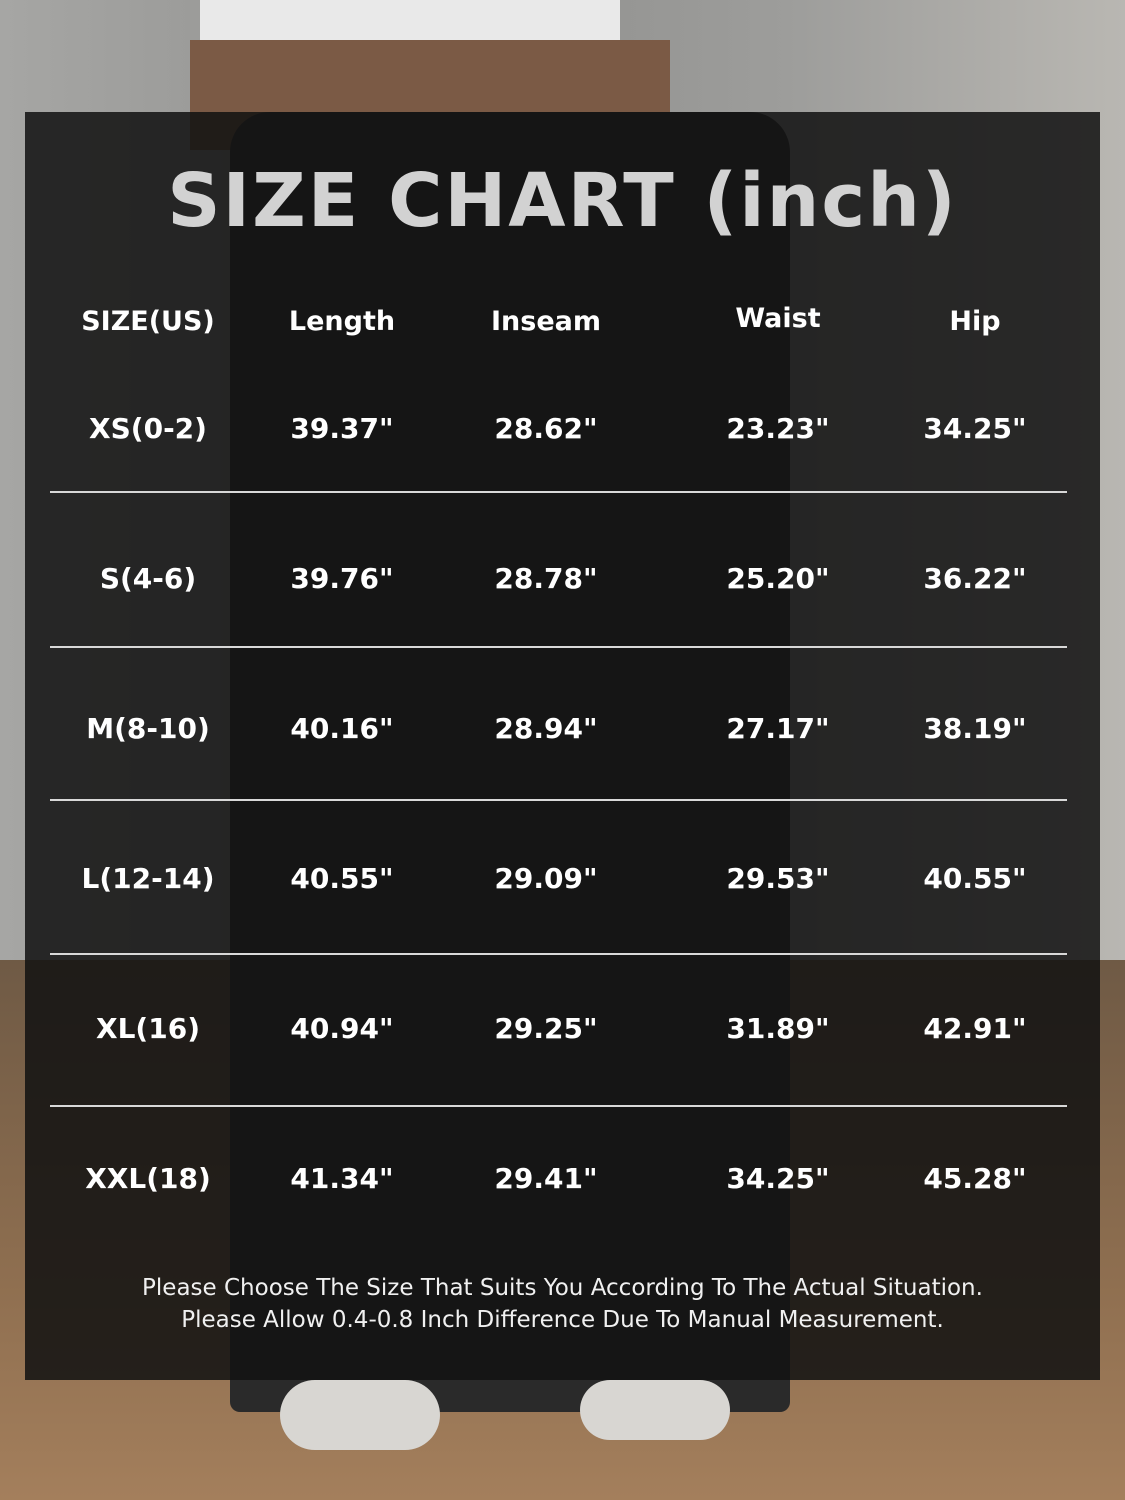 The height and width of the screenshot is (1500, 1125). I want to click on model-shoe-right, so click(655, 1410).